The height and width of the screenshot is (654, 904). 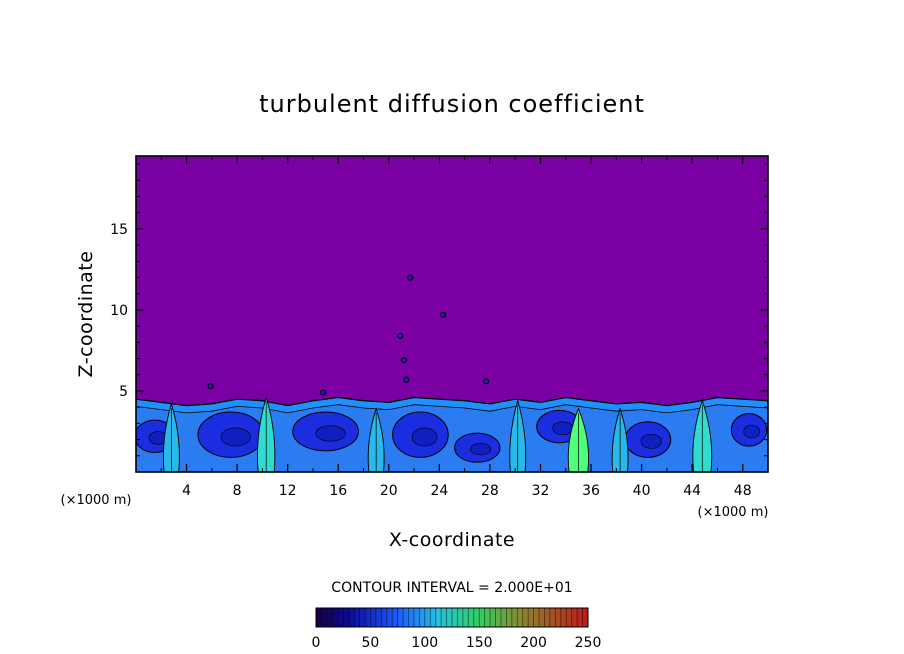 I want to click on colorbar-tick-label: 150, so click(x=479, y=643).